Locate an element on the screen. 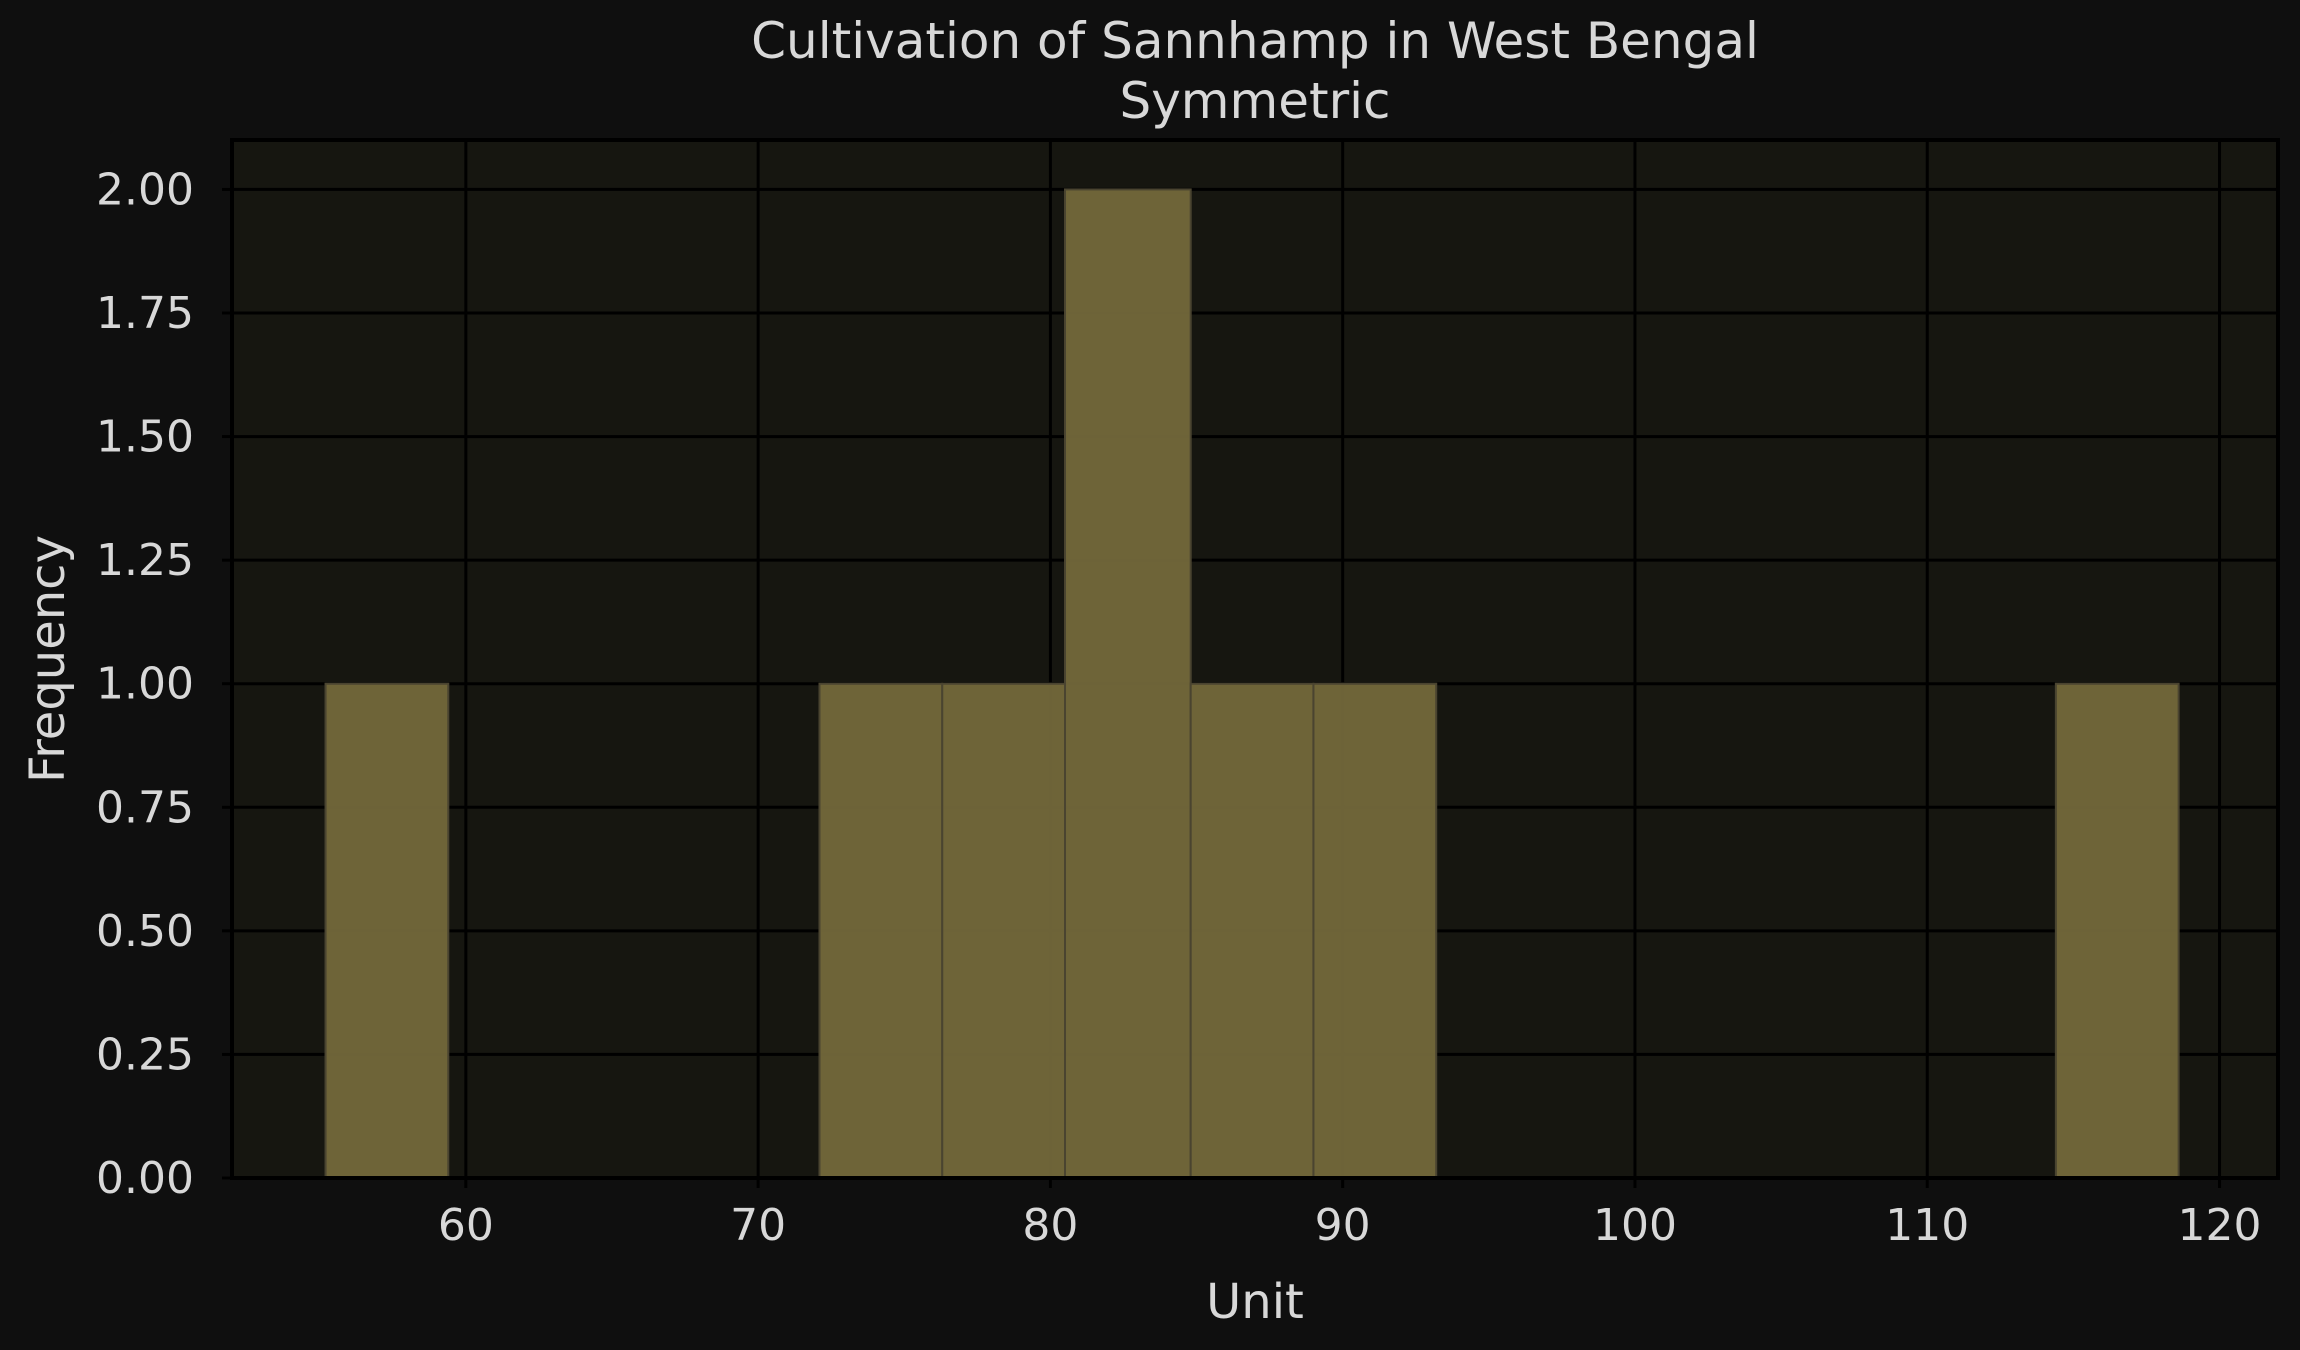 The image size is (2300, 1350). y-tick-label: 0.00 is located at coordinates (145, 1178).